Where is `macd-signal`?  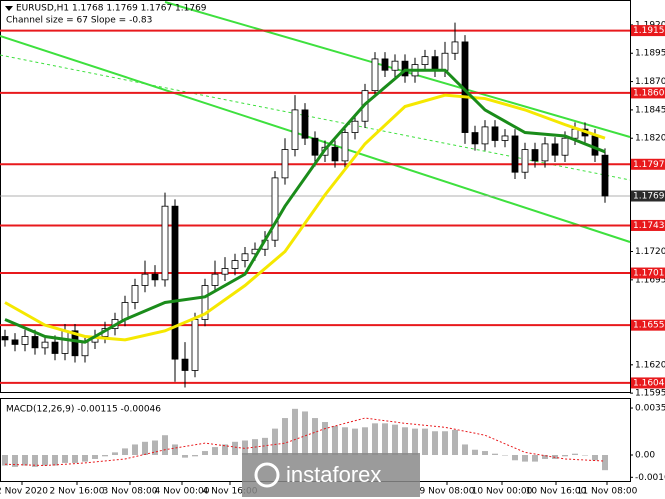 macd-signal is located at coordinates (305, 442).